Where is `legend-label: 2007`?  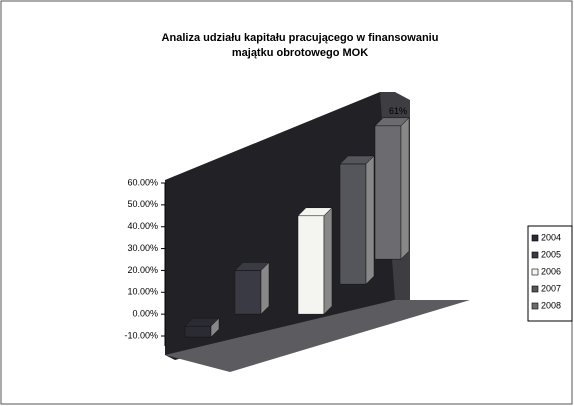
legend-label: 2007 is located at coordinates (551, 288).